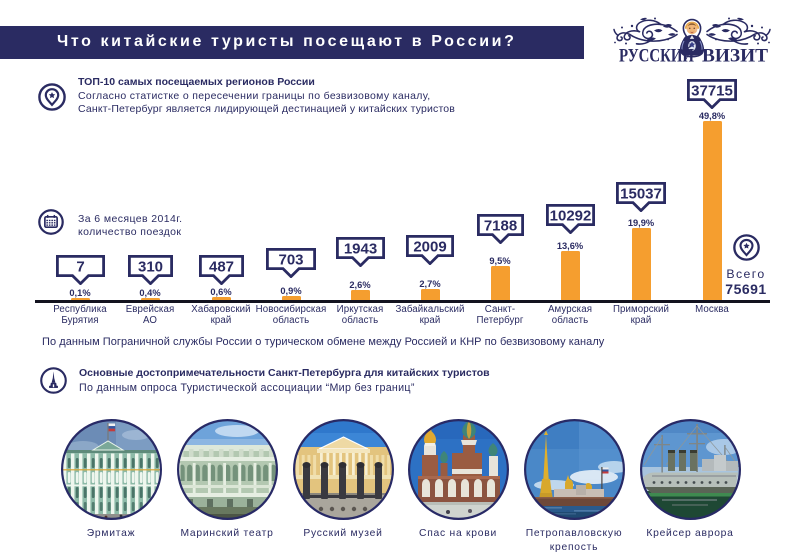  Describe the element at coordinates (641, 194) in the screenshot. I see `svg-text: 15037` at that location.